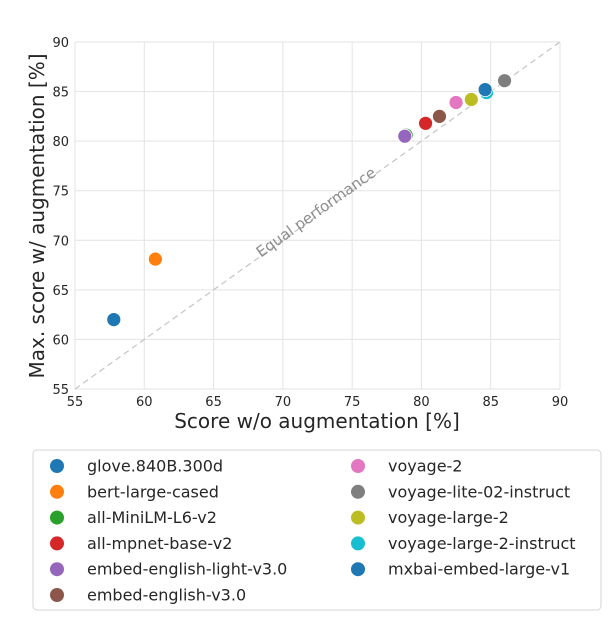 The height and width of the screenshot is (639, 615). What do you see at coordinates (114, 320) in the screenshot?
I see `point-glove-840b-300d` at bounding box center [114, 320].